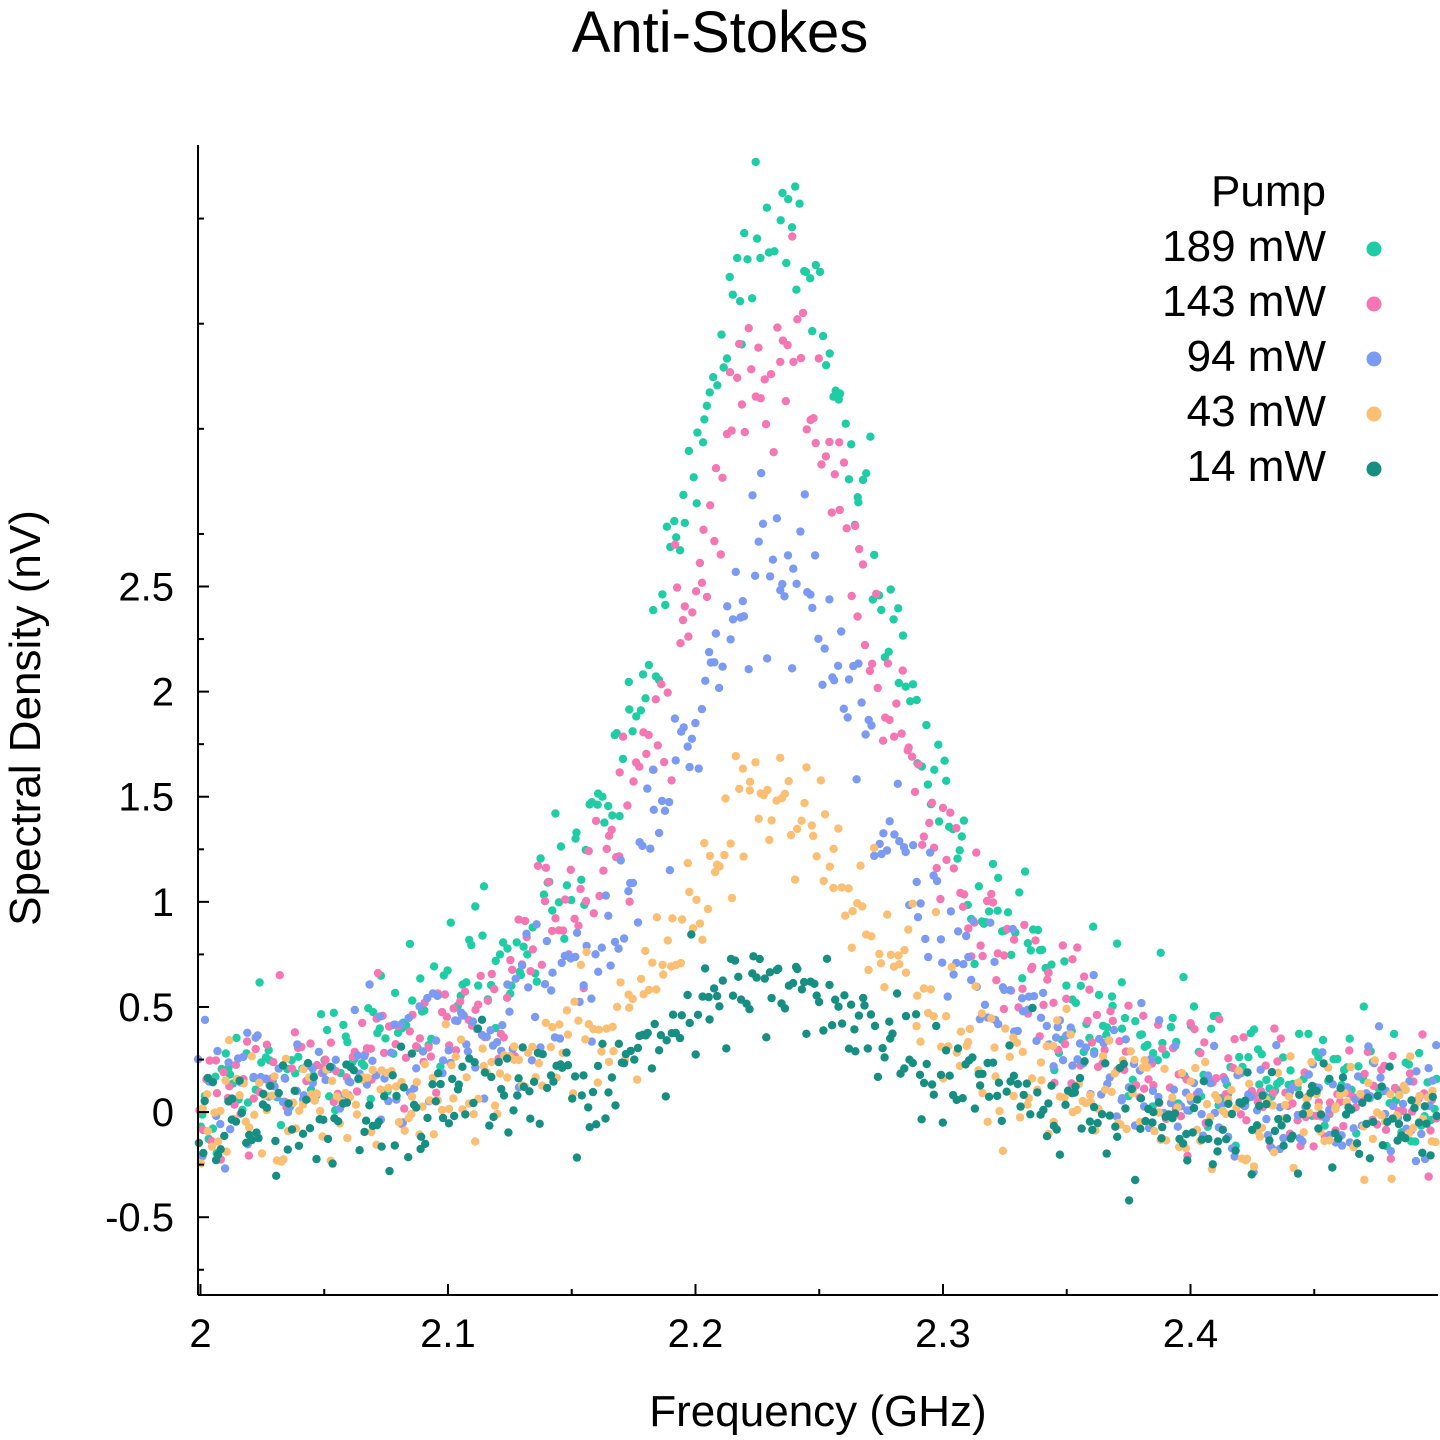 The image size is (1440, 1440). I want to click on legend-label: 143 mW, so click(1244, 301).